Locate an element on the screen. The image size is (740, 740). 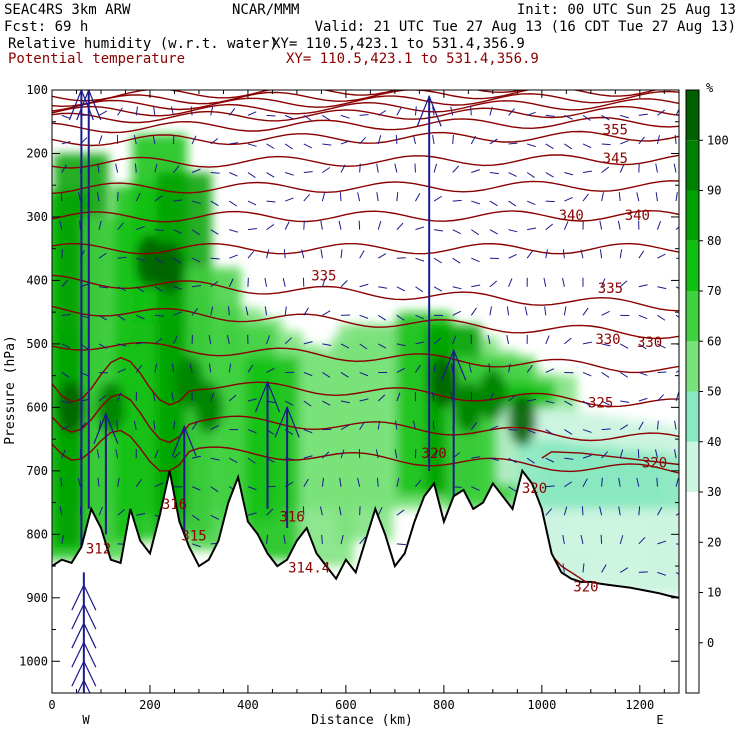
y-tick-label: 700 is located at coordinates (37, 471).